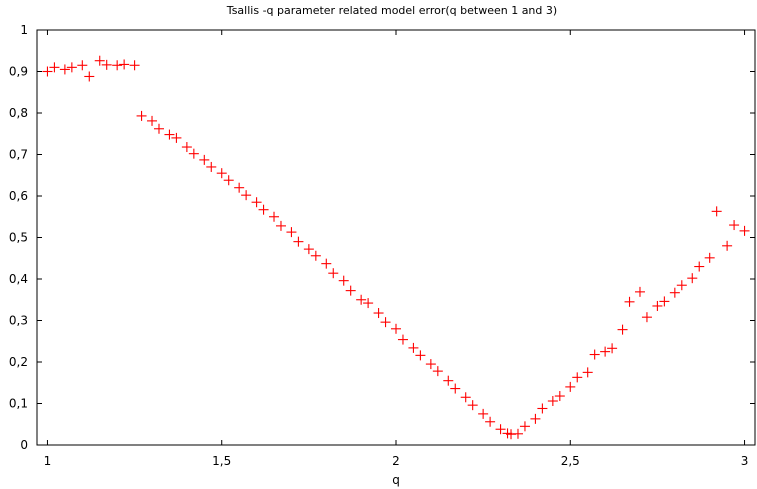 The image size is (757, 489). What do you see at coordinates (221, 461) in the screenshot?
I see `x-tick-label: 1,5` at bounding box center [221, 461].